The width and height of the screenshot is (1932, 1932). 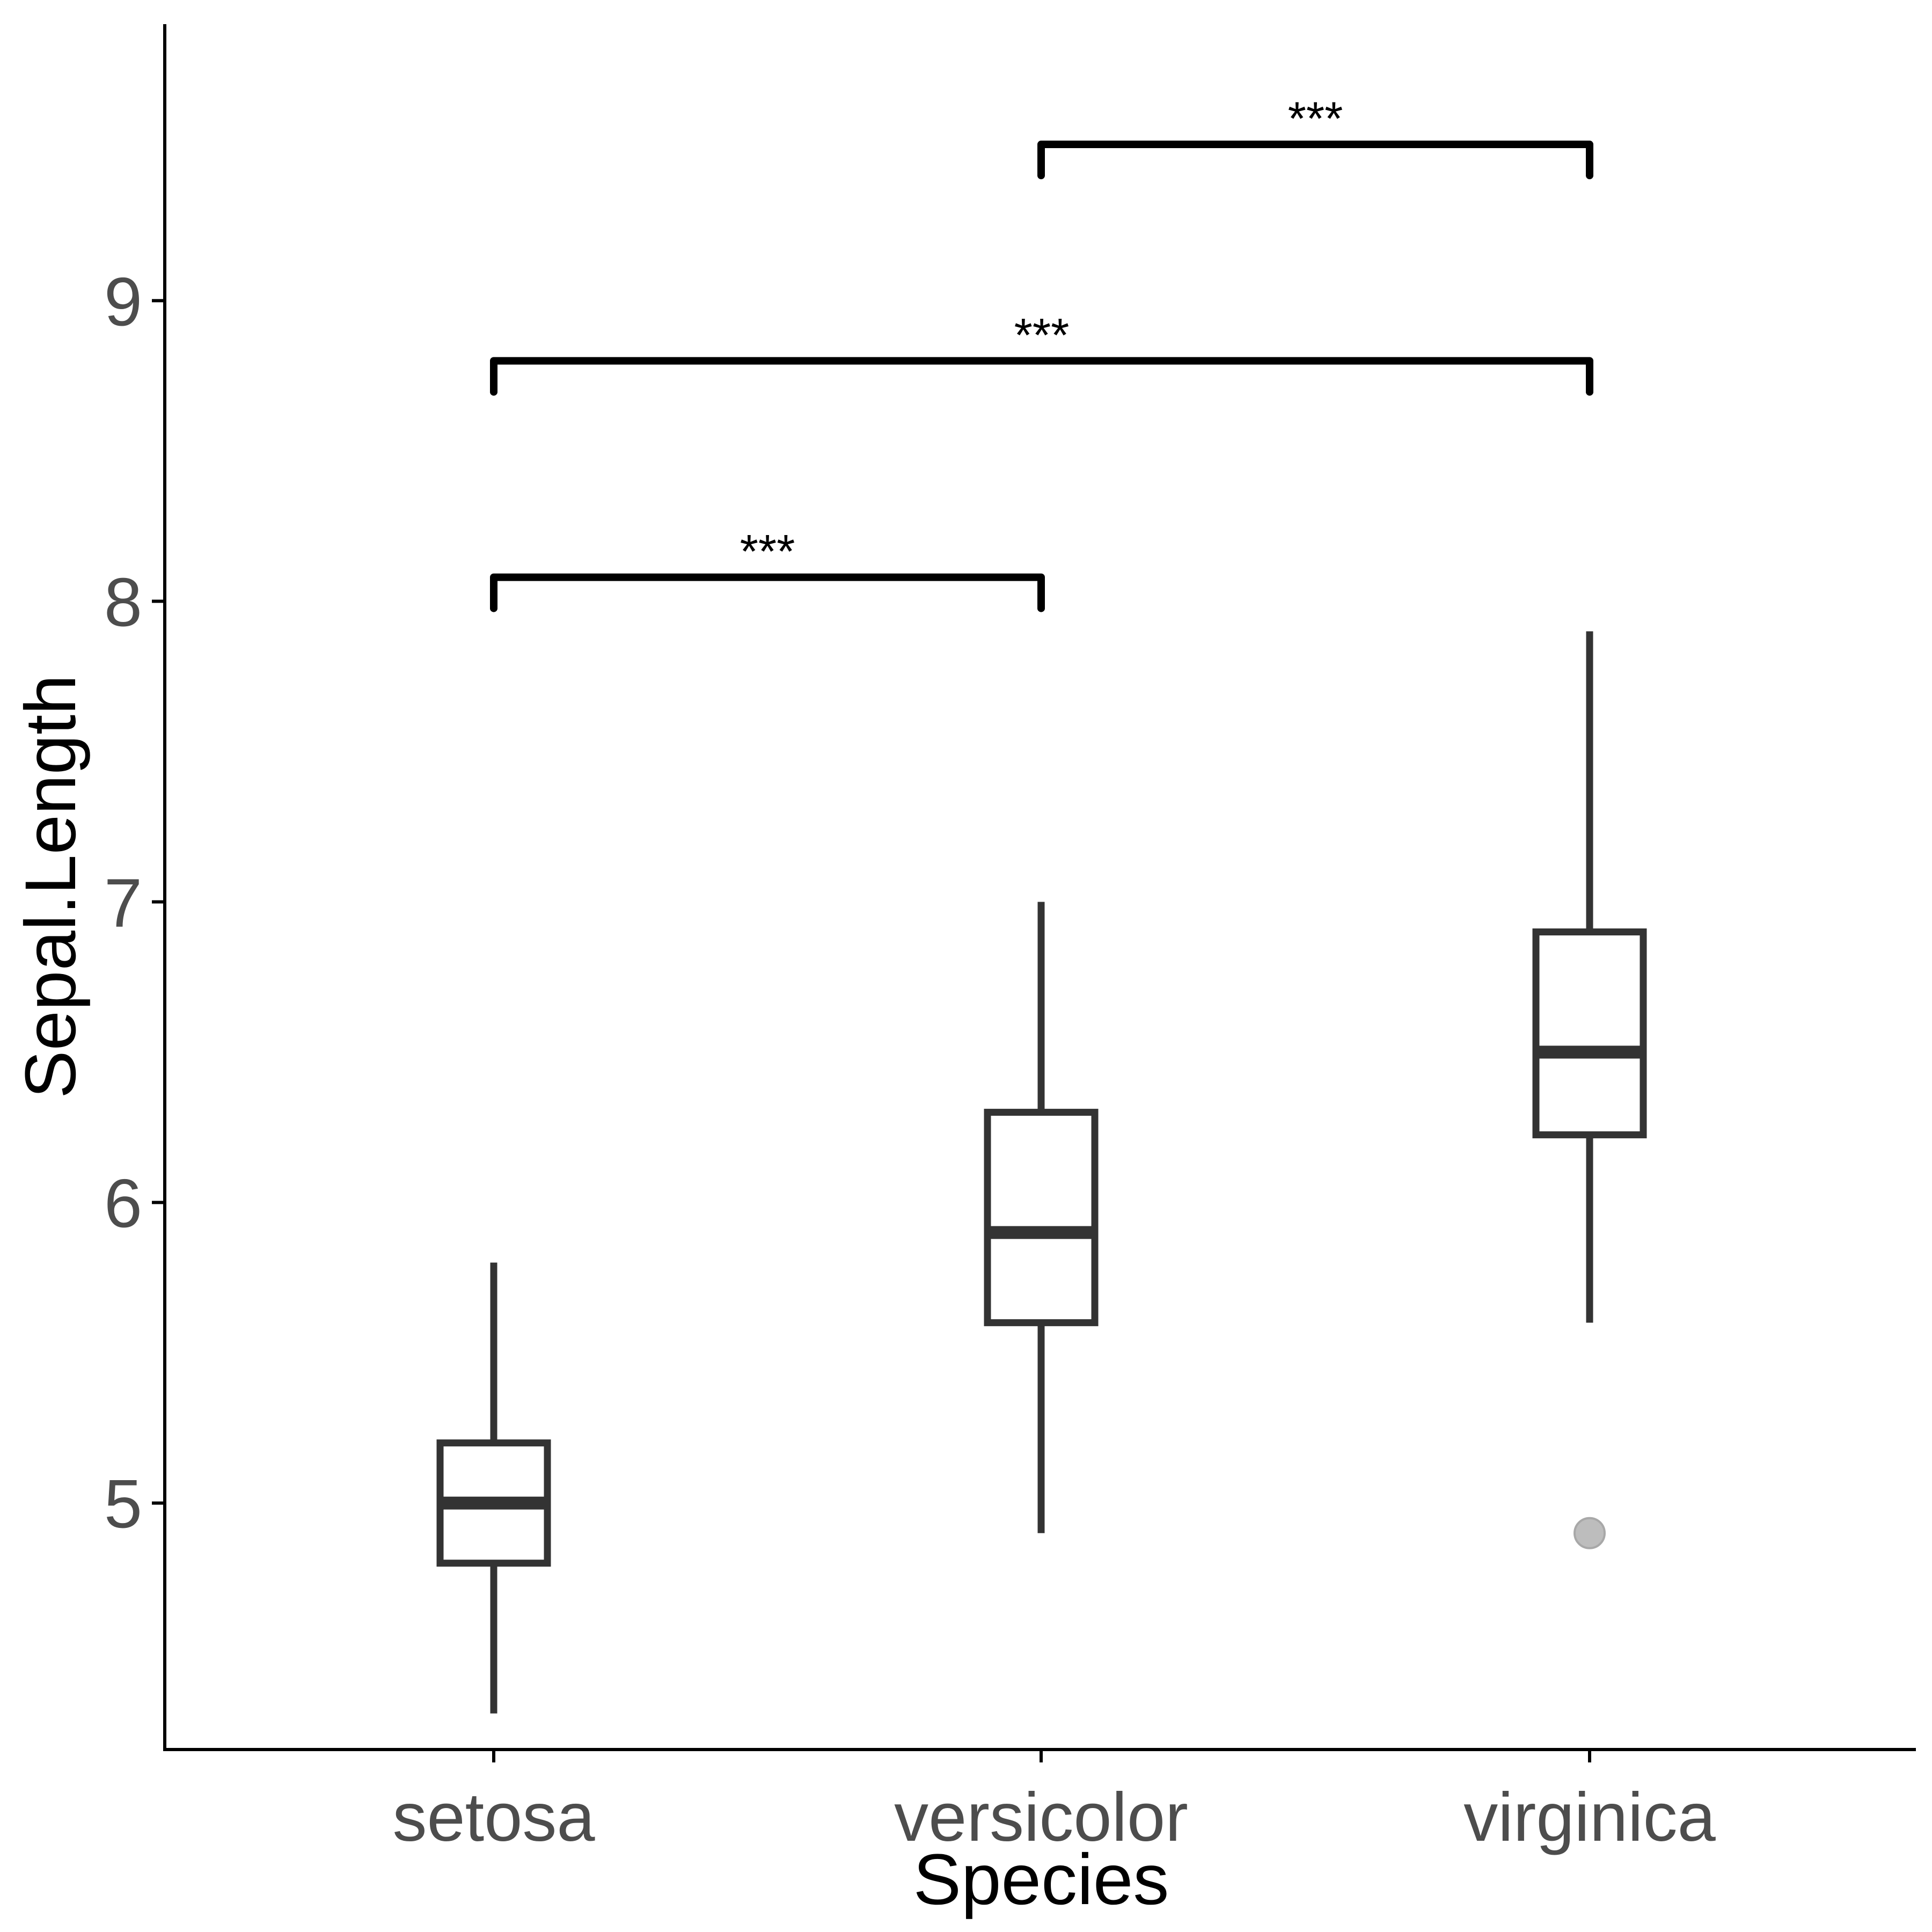 What do you see at coordinates (1041, 1817) in the screenshot?
I see `x-tick-label: versicolor` at bounding box center [1041, 1817].